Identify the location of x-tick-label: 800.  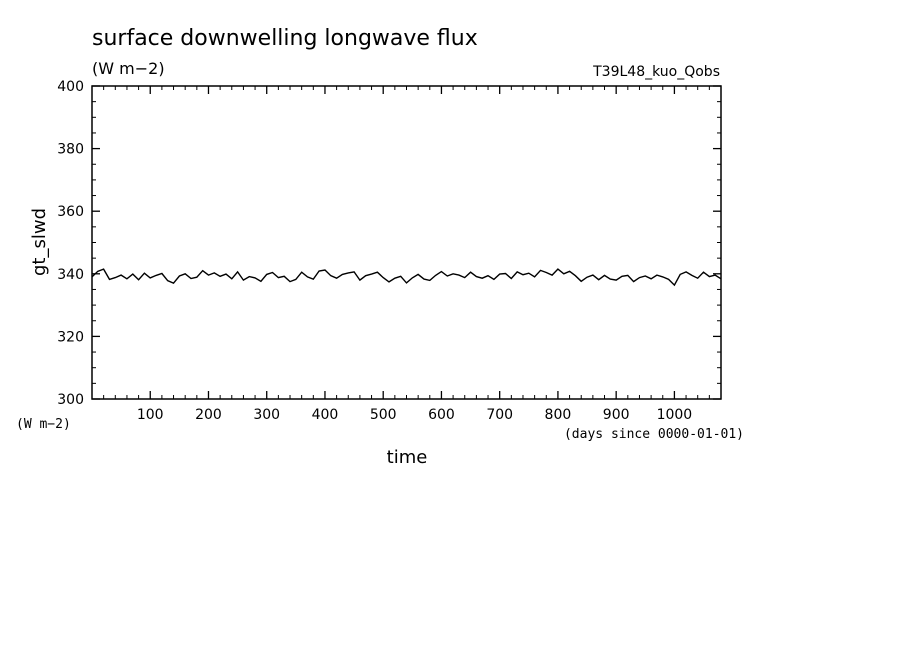
(558, 415).